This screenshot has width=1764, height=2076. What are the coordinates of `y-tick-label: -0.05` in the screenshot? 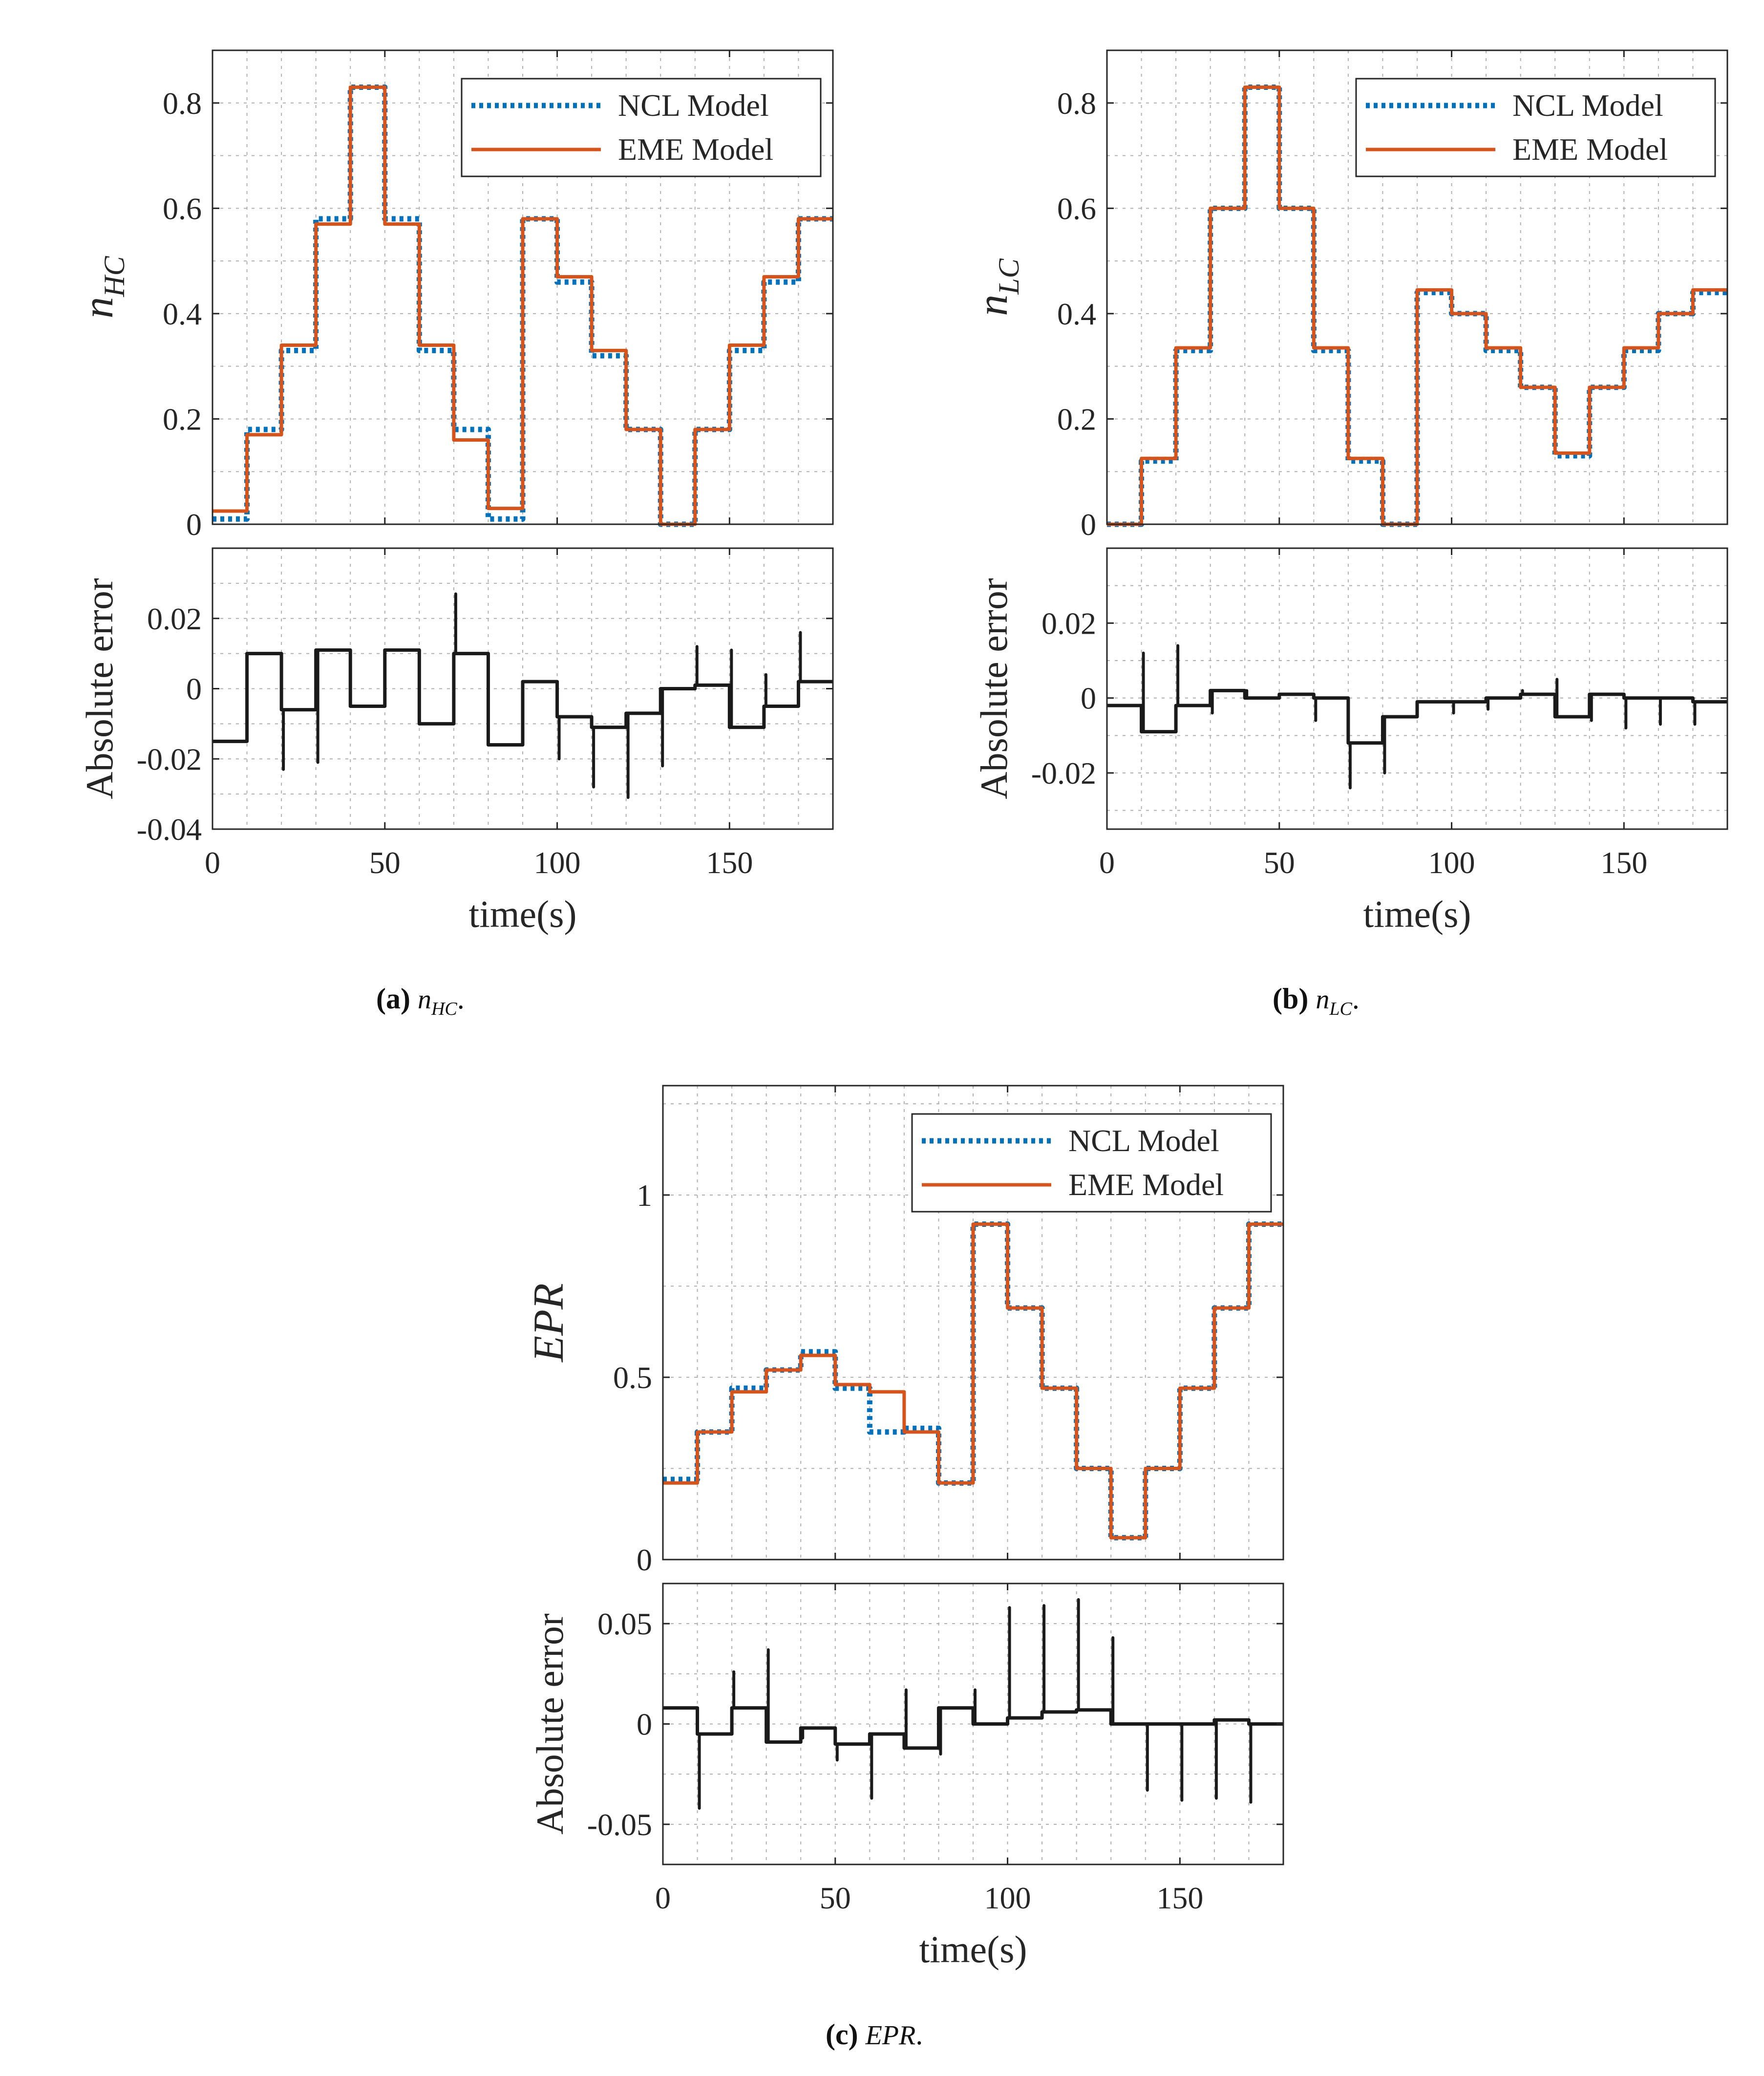 It's located at (619, 1824).